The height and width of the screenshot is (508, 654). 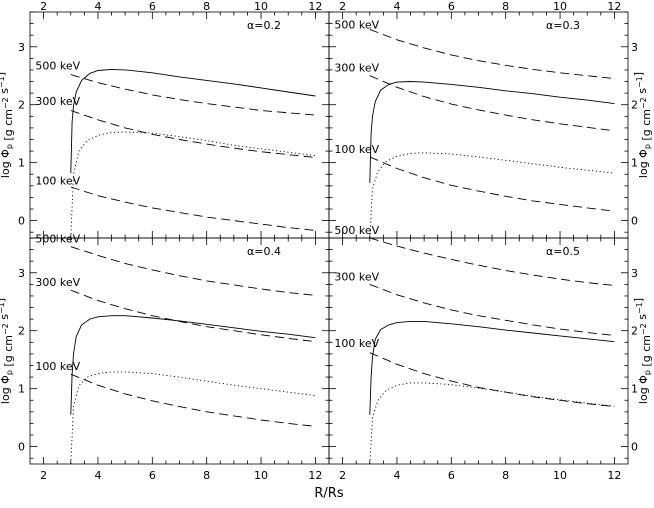 What do you see at coordinates (264, 251) in the screenshot?
I see `alpha-label: α=0.4` at bounding box center [264, 251].